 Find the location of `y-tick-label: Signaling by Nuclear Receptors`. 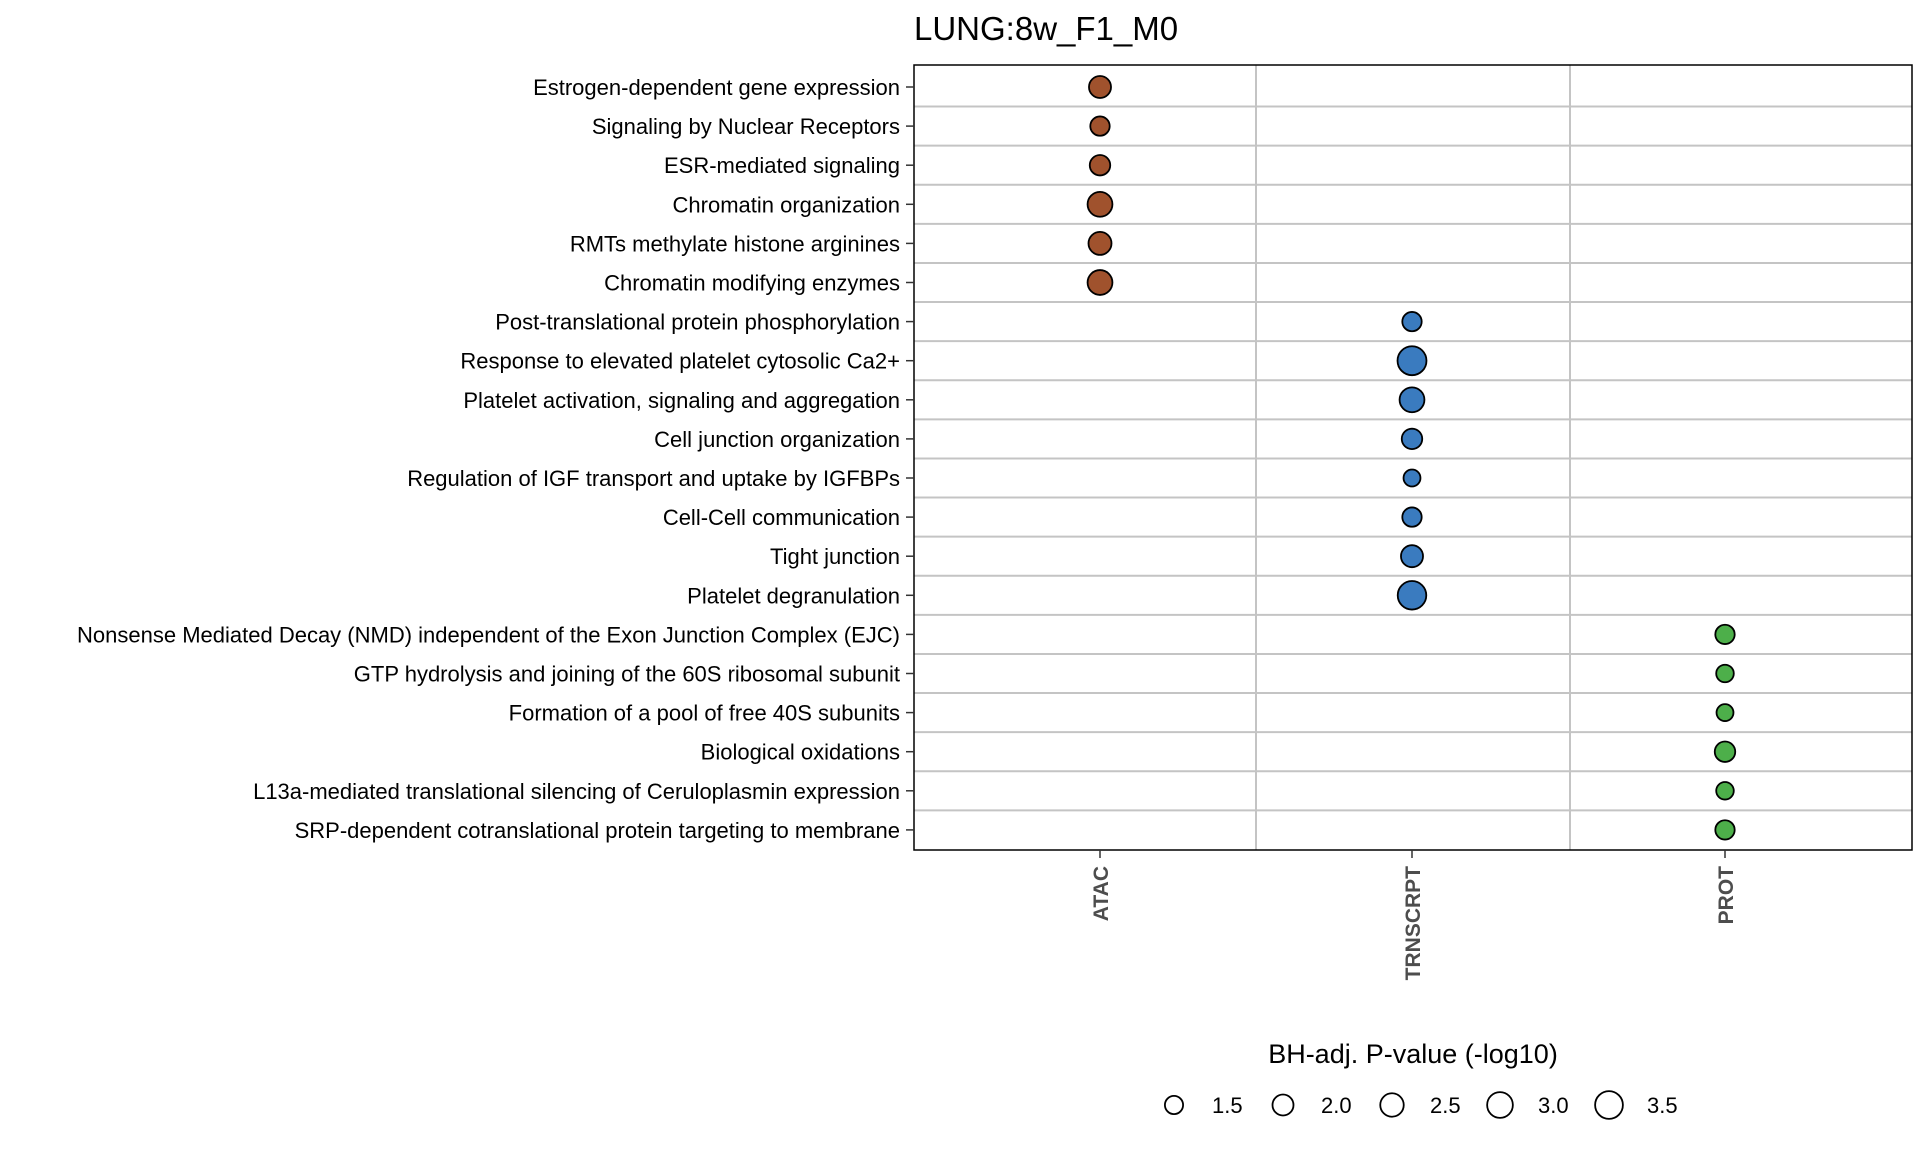

y-tick-label: Signaling by Nuclear Receptors is located at coordinates (746, 126).